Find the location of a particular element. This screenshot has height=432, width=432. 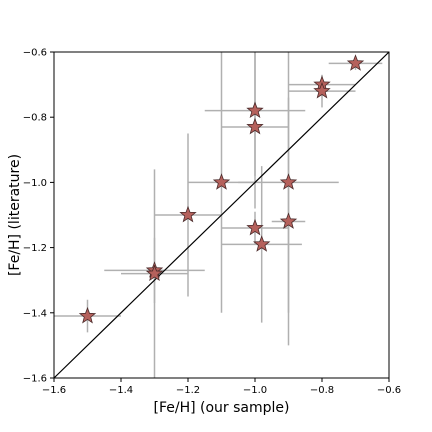

y-axis-label: [Fe/H] (literature) is located at coordinates (15, 215).